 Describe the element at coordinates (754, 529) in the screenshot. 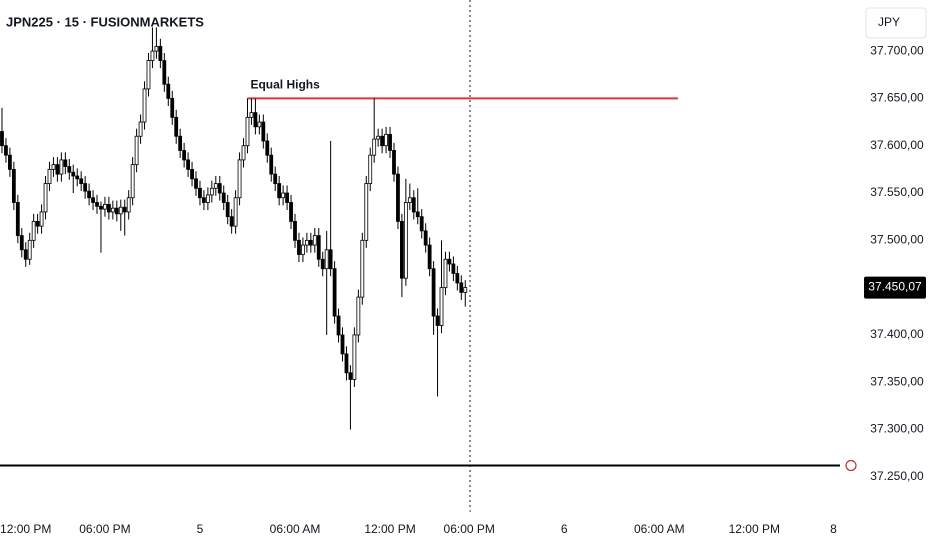

I see `x-tick-label: 12:00 PM` at that location.